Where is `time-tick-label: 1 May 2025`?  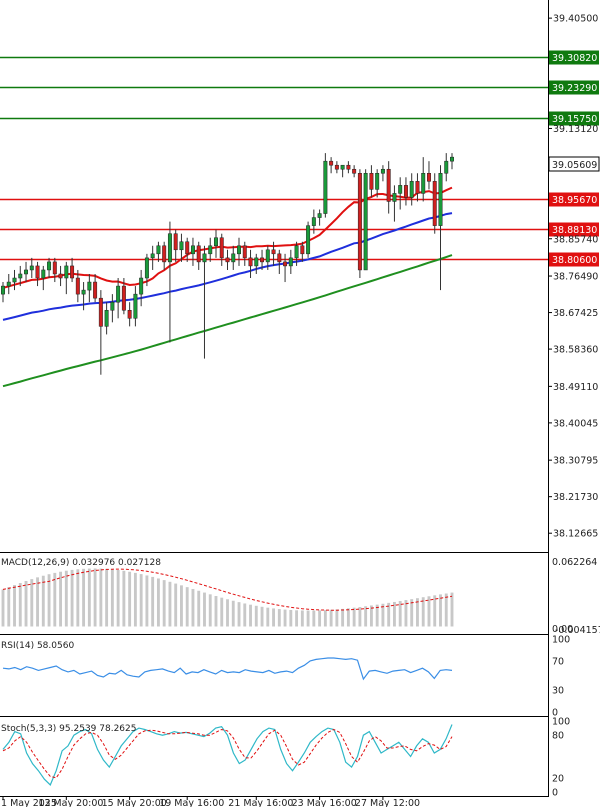 time-tick-label: 1 May 2025 is located at coordinates (29, 802).